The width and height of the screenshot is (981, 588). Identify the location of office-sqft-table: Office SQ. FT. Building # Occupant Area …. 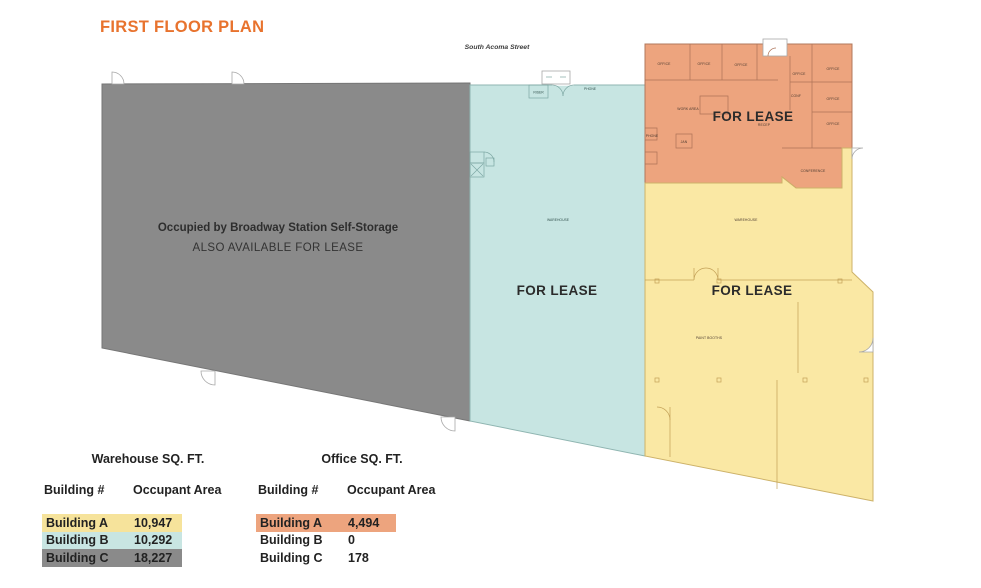
(362, 509).